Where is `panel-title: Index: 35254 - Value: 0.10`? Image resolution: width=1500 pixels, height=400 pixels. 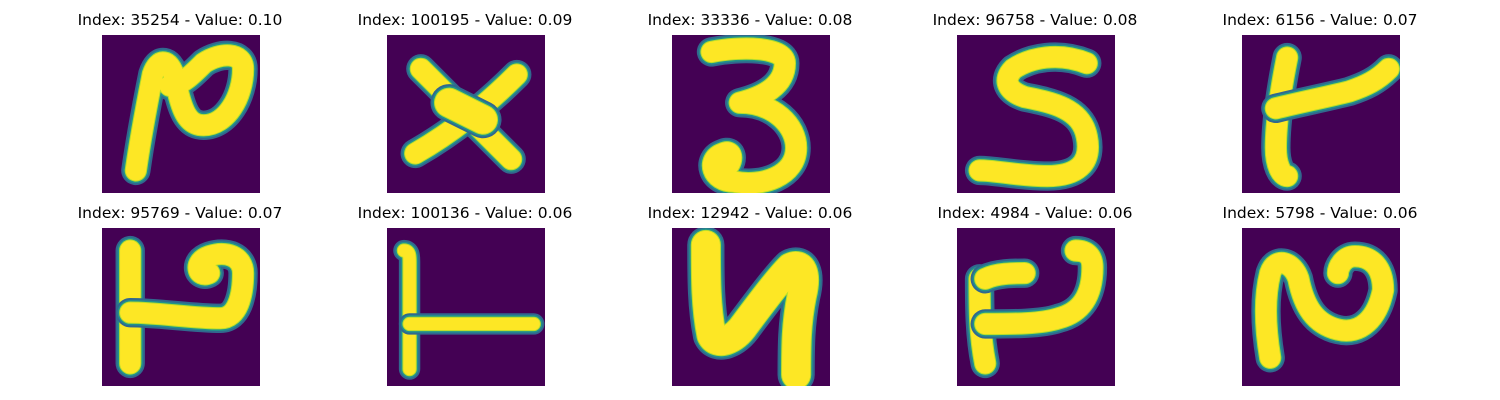 panel-title: Index: 35254 - Value: 0.10 is located at coordinates (180, 20).